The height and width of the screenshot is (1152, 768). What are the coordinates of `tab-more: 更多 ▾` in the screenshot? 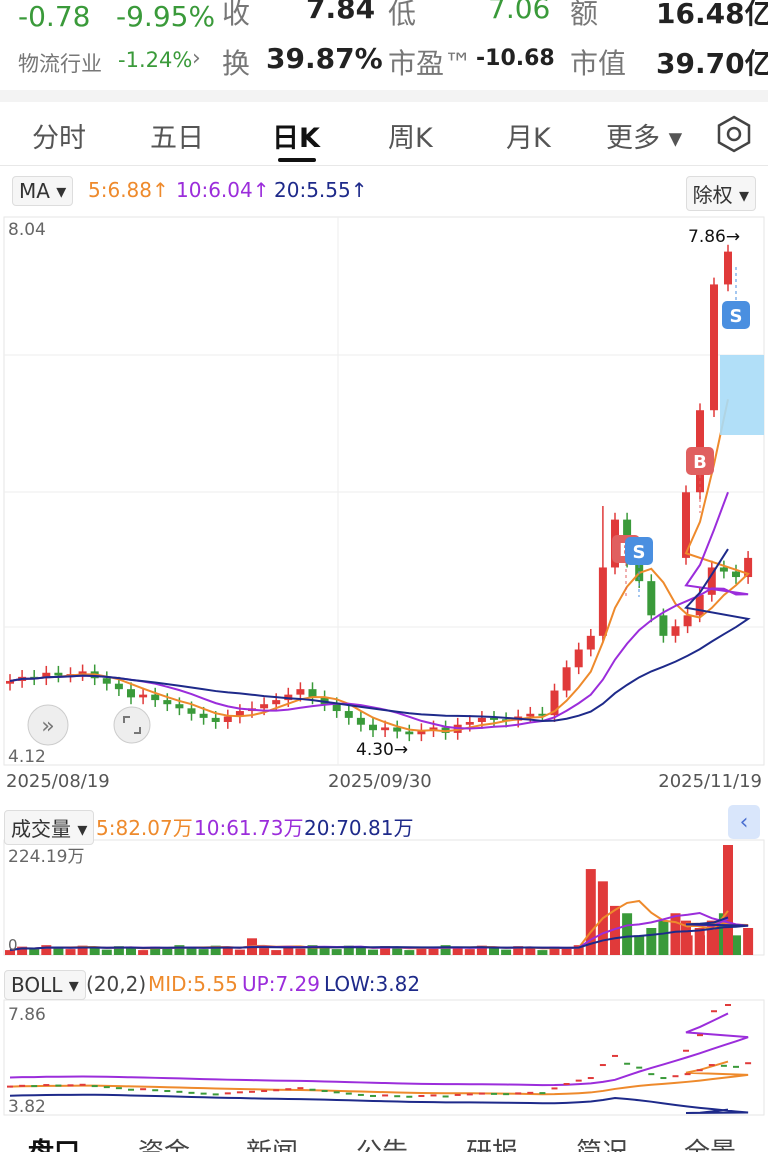 It's located at (644, 138).